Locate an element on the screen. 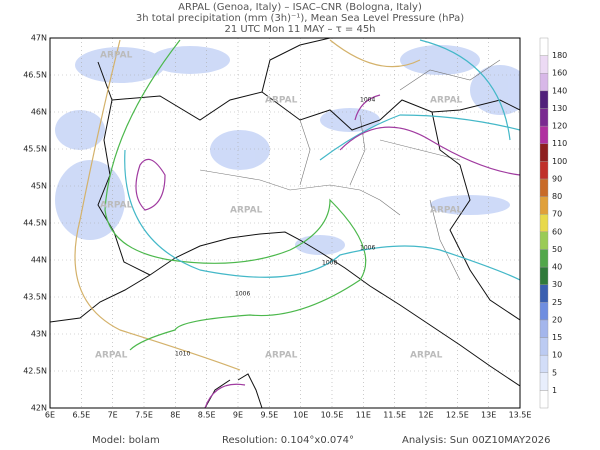  lon-label: 6.5E is located at coordinates (81, 415).